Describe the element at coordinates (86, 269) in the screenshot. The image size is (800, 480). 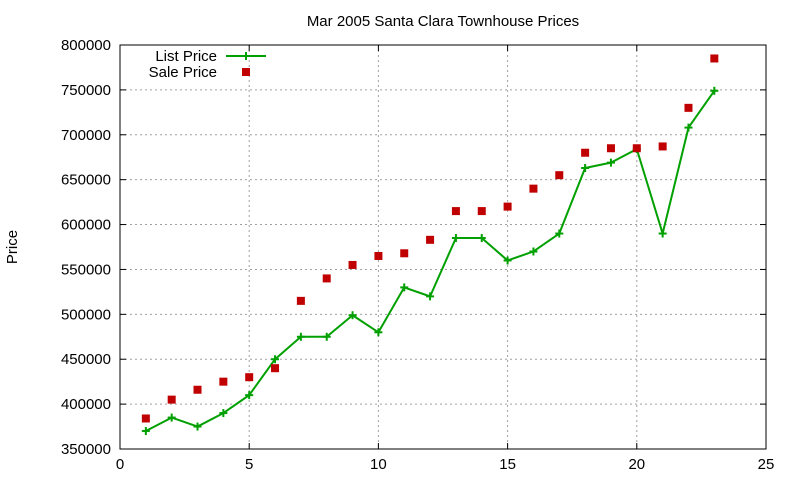
I see `y-tick-label: 550000` at that location.